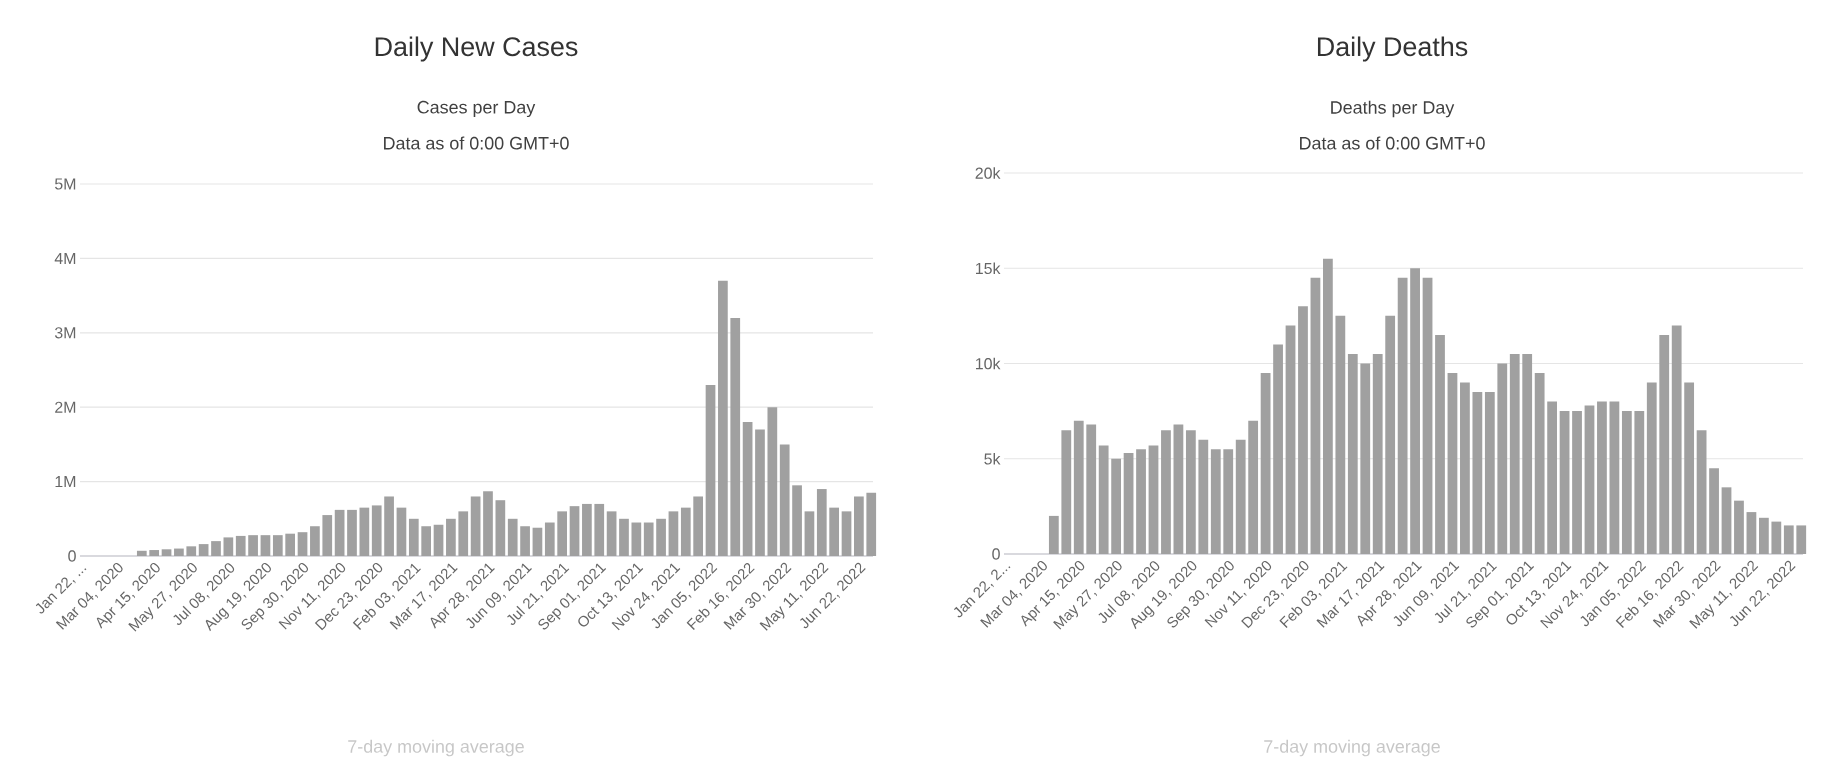 The image size is (1833, 784). Describe the element at coordinates (1392, 49) in the screenshot. I see `chart-title: Daily Deaths` at that location.